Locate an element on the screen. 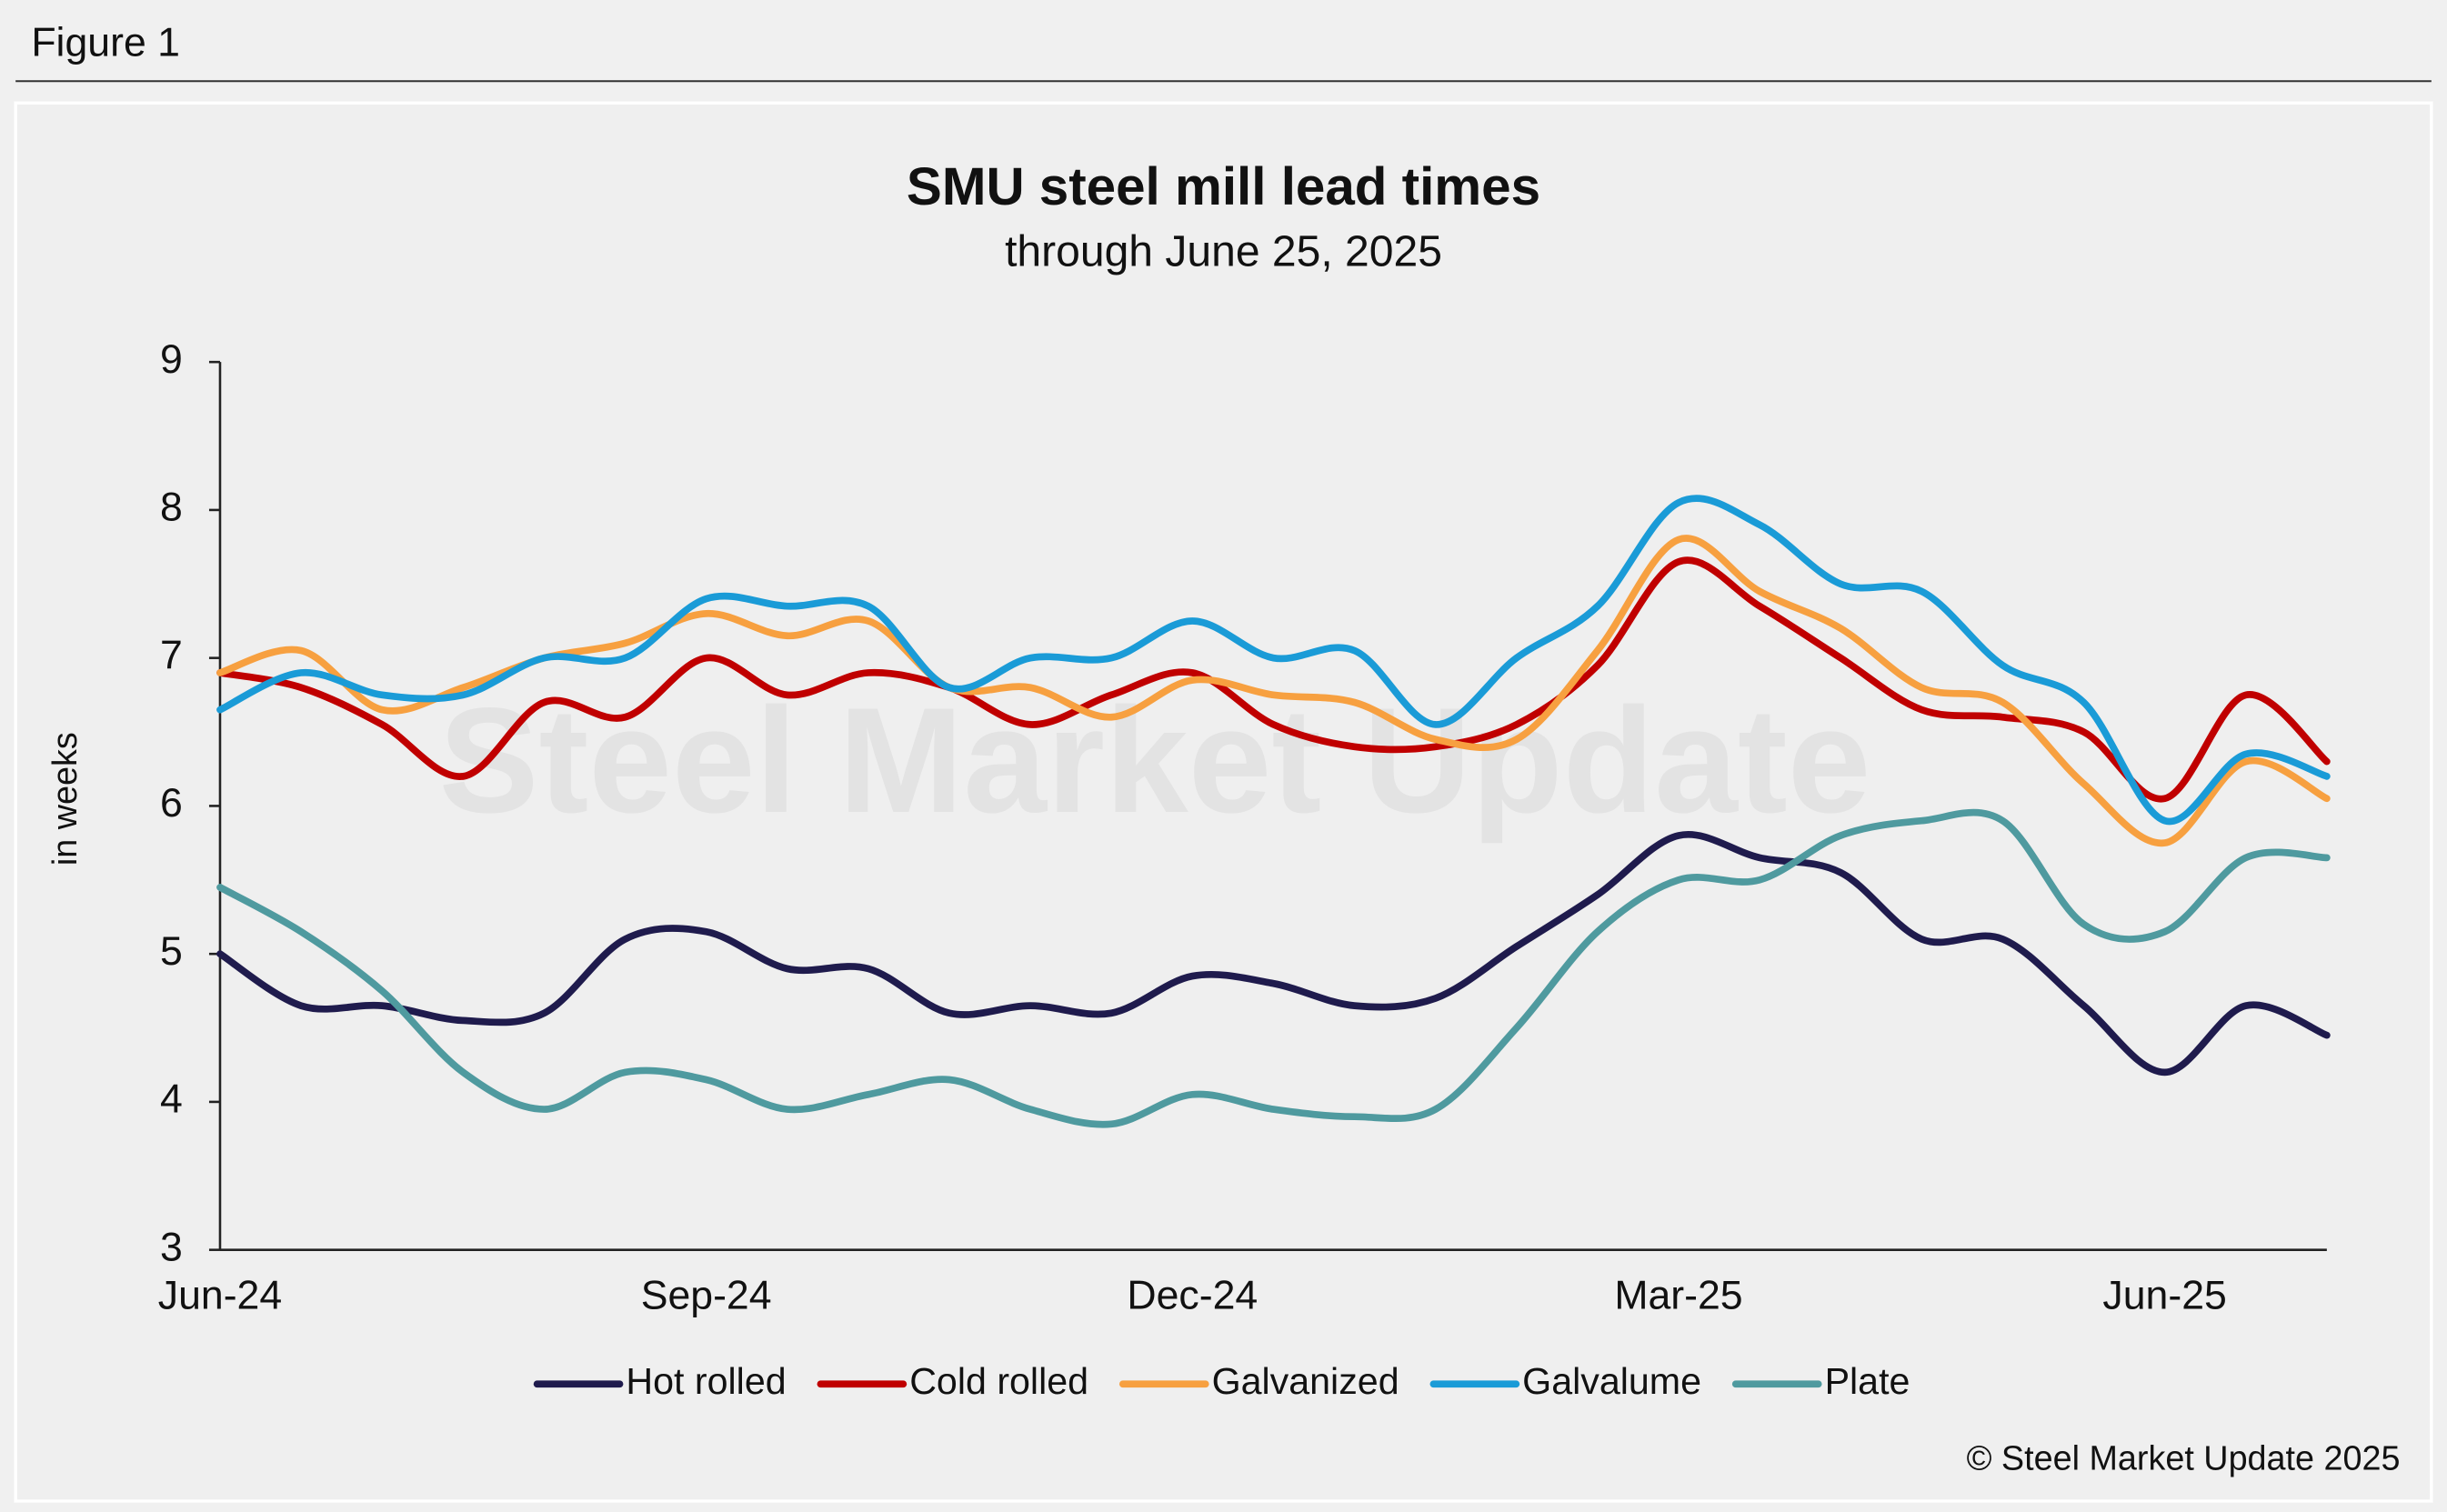  chart-title: SMU steel mill lead times is located at coordinates (1224, 186).